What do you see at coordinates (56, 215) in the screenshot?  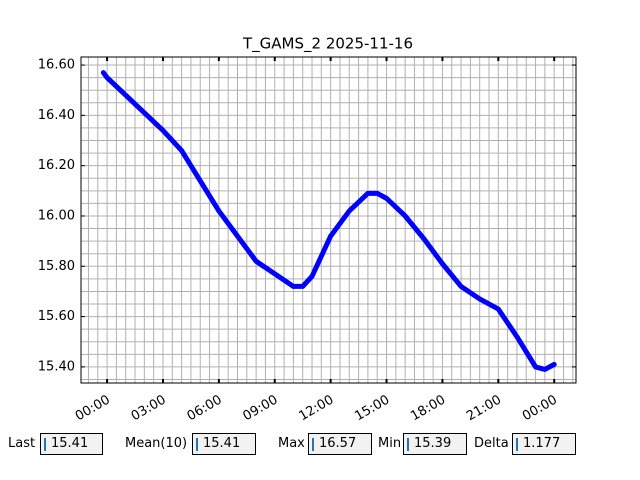 I see `y-tick-label: 16.00` at bounding box center [56, 215].